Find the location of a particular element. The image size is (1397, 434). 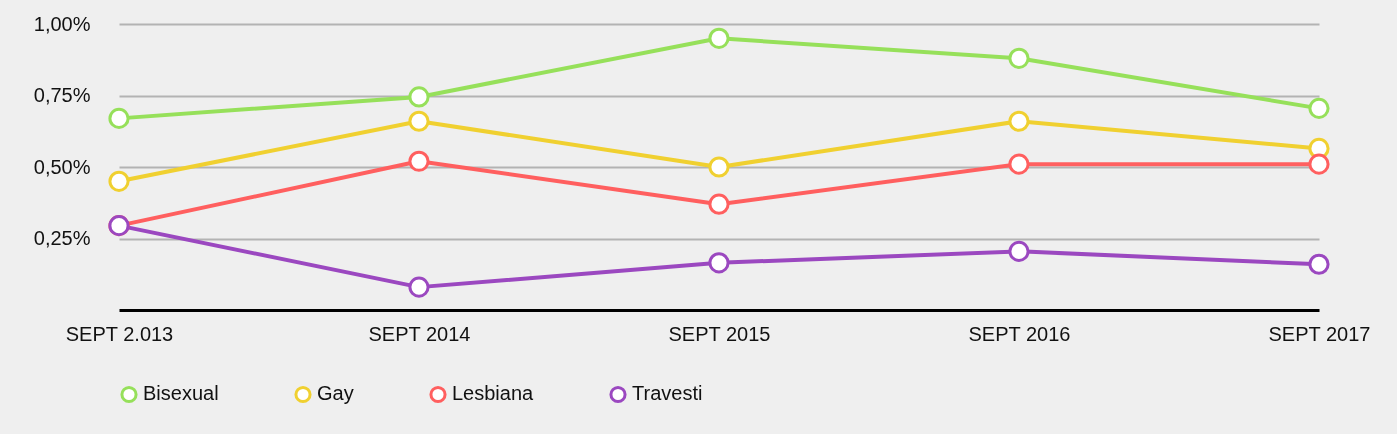

x-tick-label: SEPT 2.013 is located at coordinates (119, 333).